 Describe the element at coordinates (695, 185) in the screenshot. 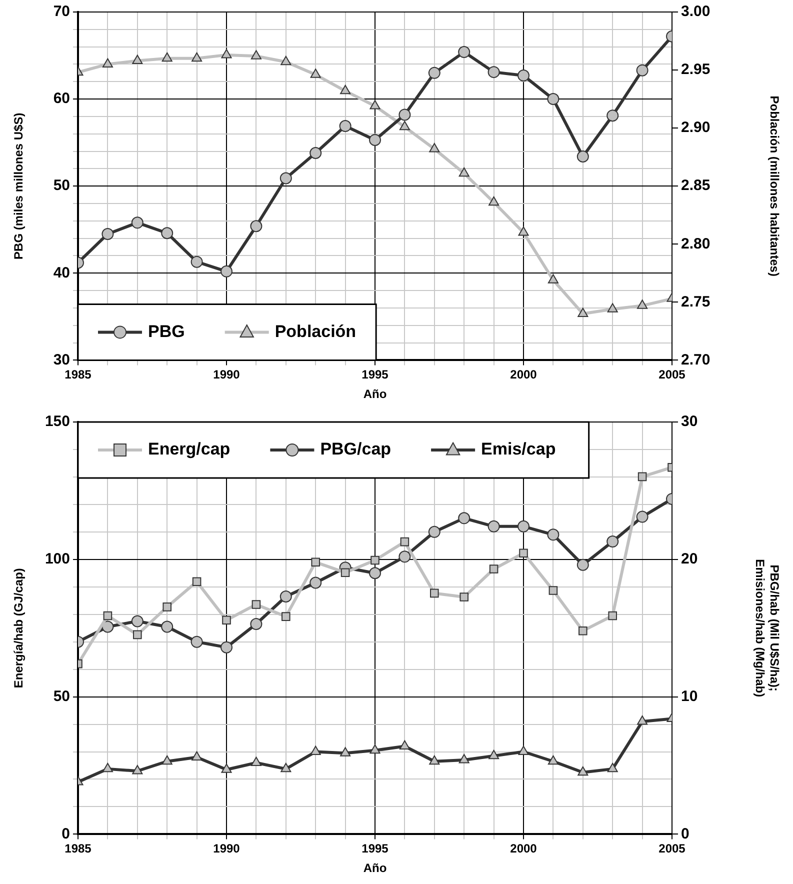

I see `y2-tick-label: 2.85` at that location.